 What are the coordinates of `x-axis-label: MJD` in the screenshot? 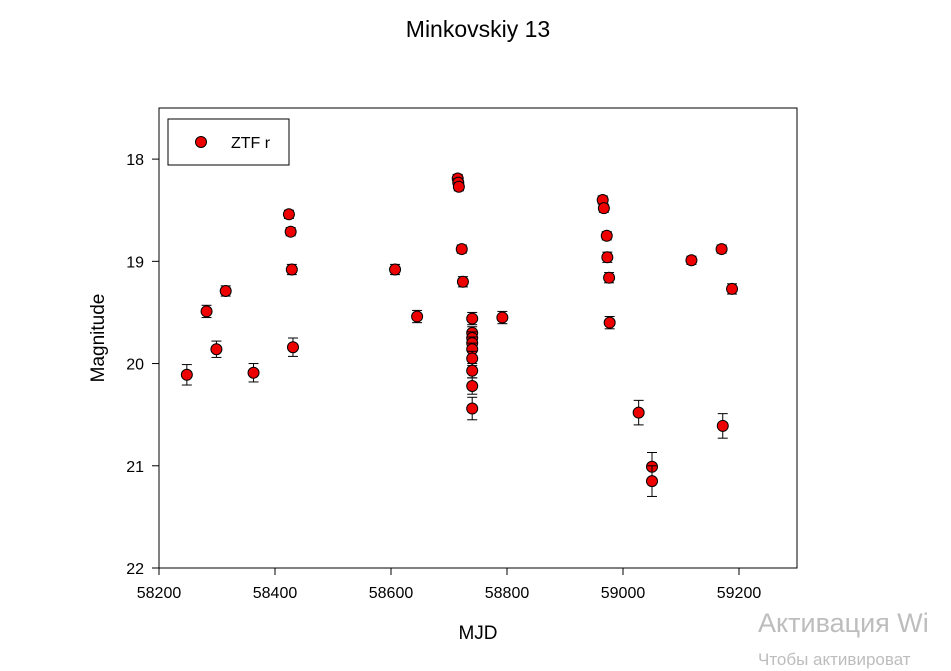 It's located at (477, 633).